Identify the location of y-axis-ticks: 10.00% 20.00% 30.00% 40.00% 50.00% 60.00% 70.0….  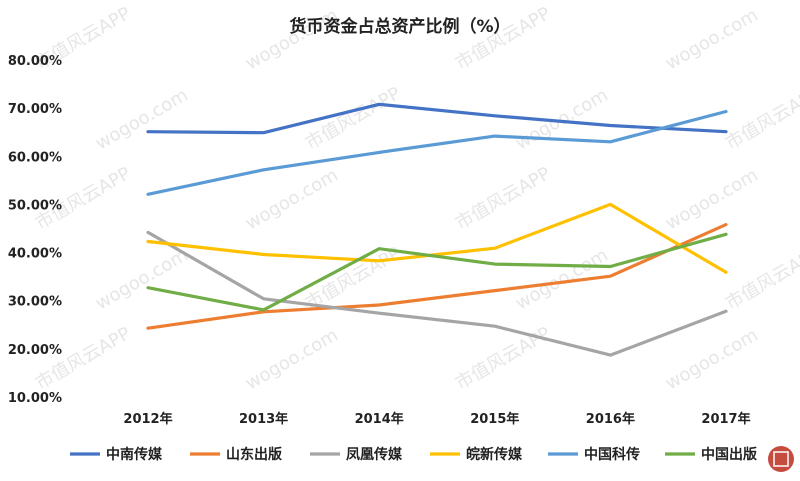
(35, 230).